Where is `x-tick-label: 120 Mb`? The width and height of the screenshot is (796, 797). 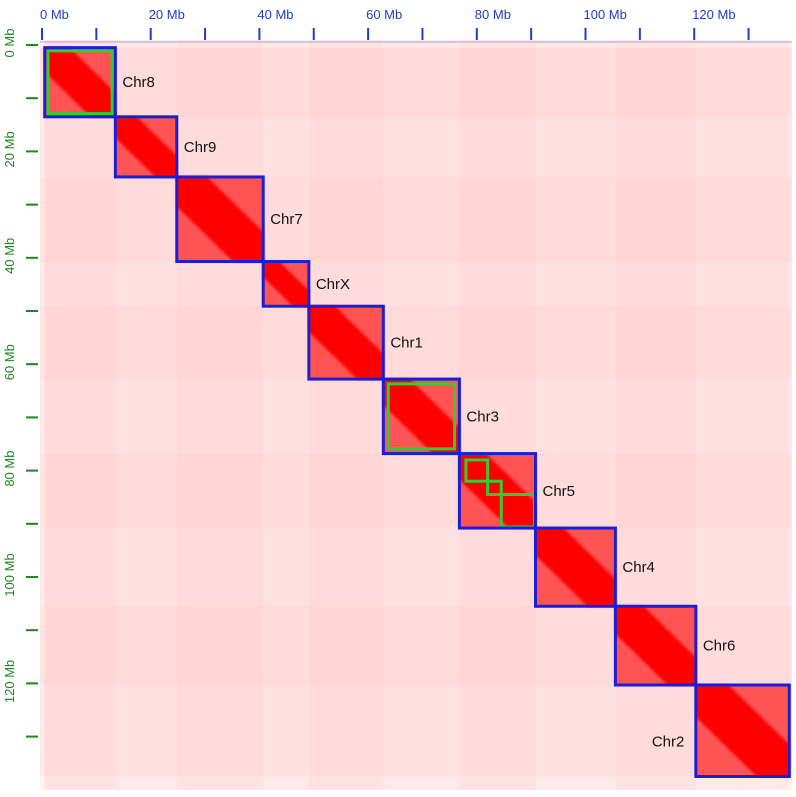
x-tick-label: 120 Mb is located at coordinates (713, 14).